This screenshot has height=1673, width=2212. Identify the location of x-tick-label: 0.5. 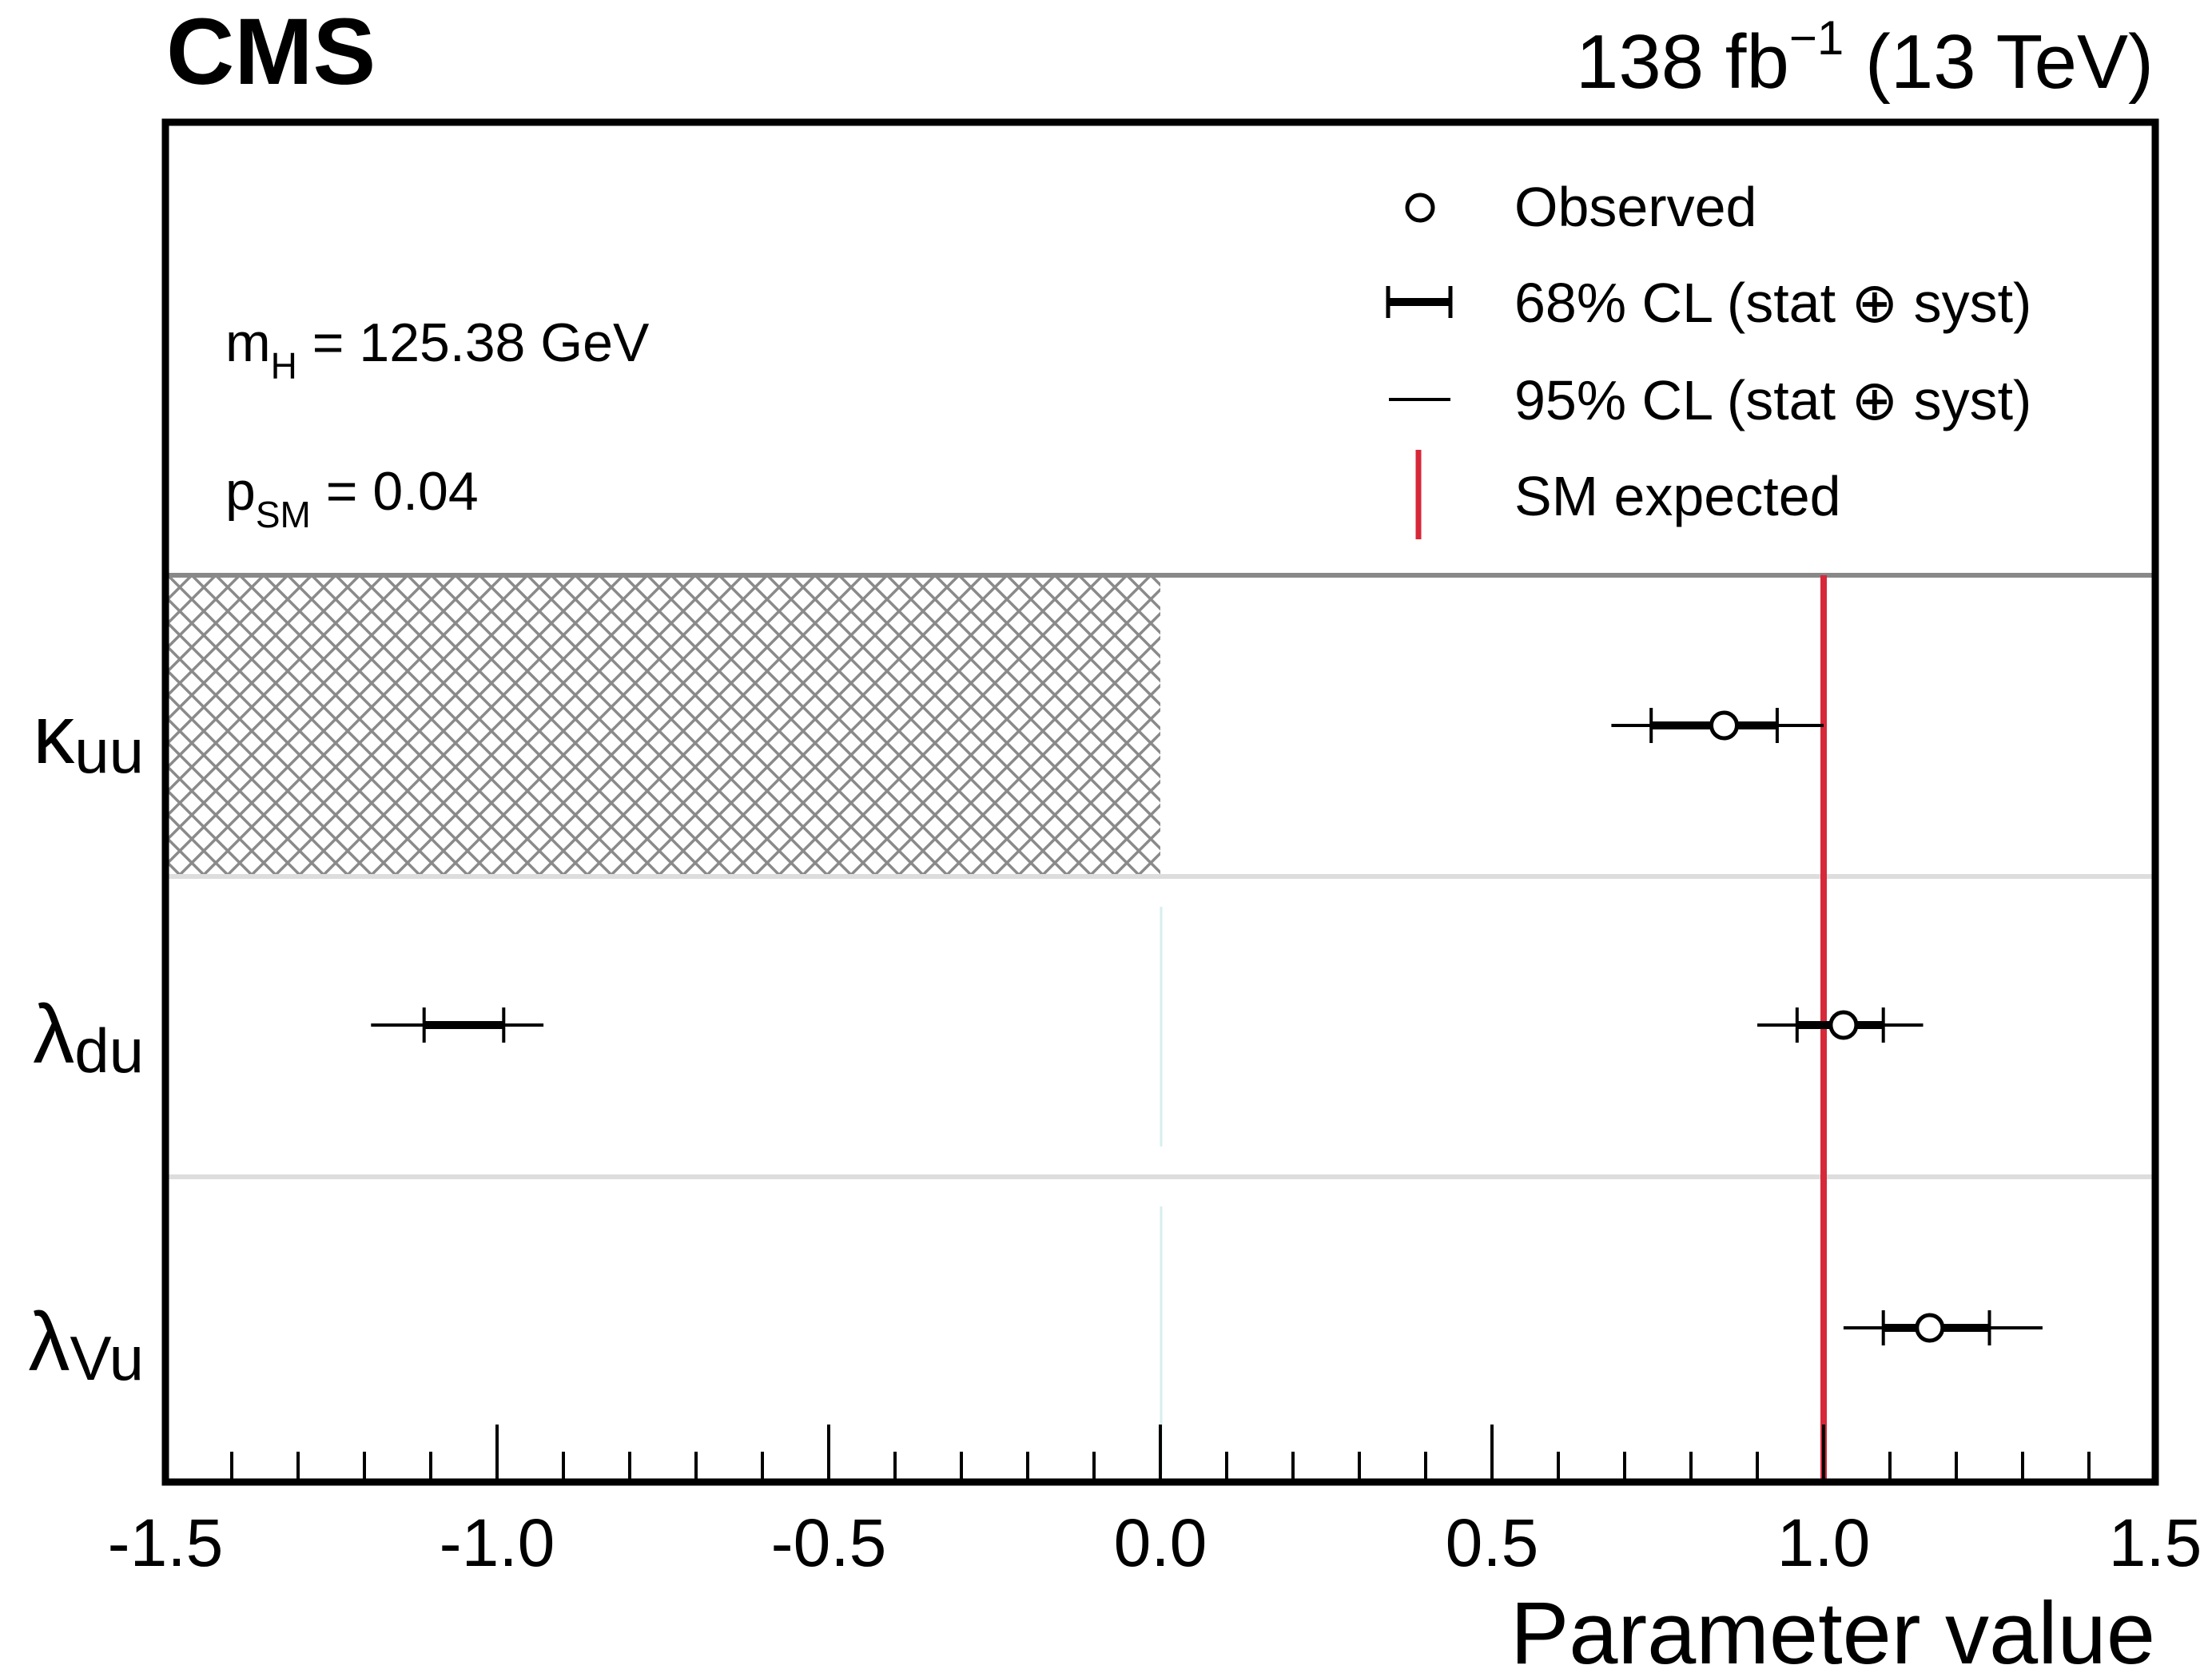
(1492, 1543).